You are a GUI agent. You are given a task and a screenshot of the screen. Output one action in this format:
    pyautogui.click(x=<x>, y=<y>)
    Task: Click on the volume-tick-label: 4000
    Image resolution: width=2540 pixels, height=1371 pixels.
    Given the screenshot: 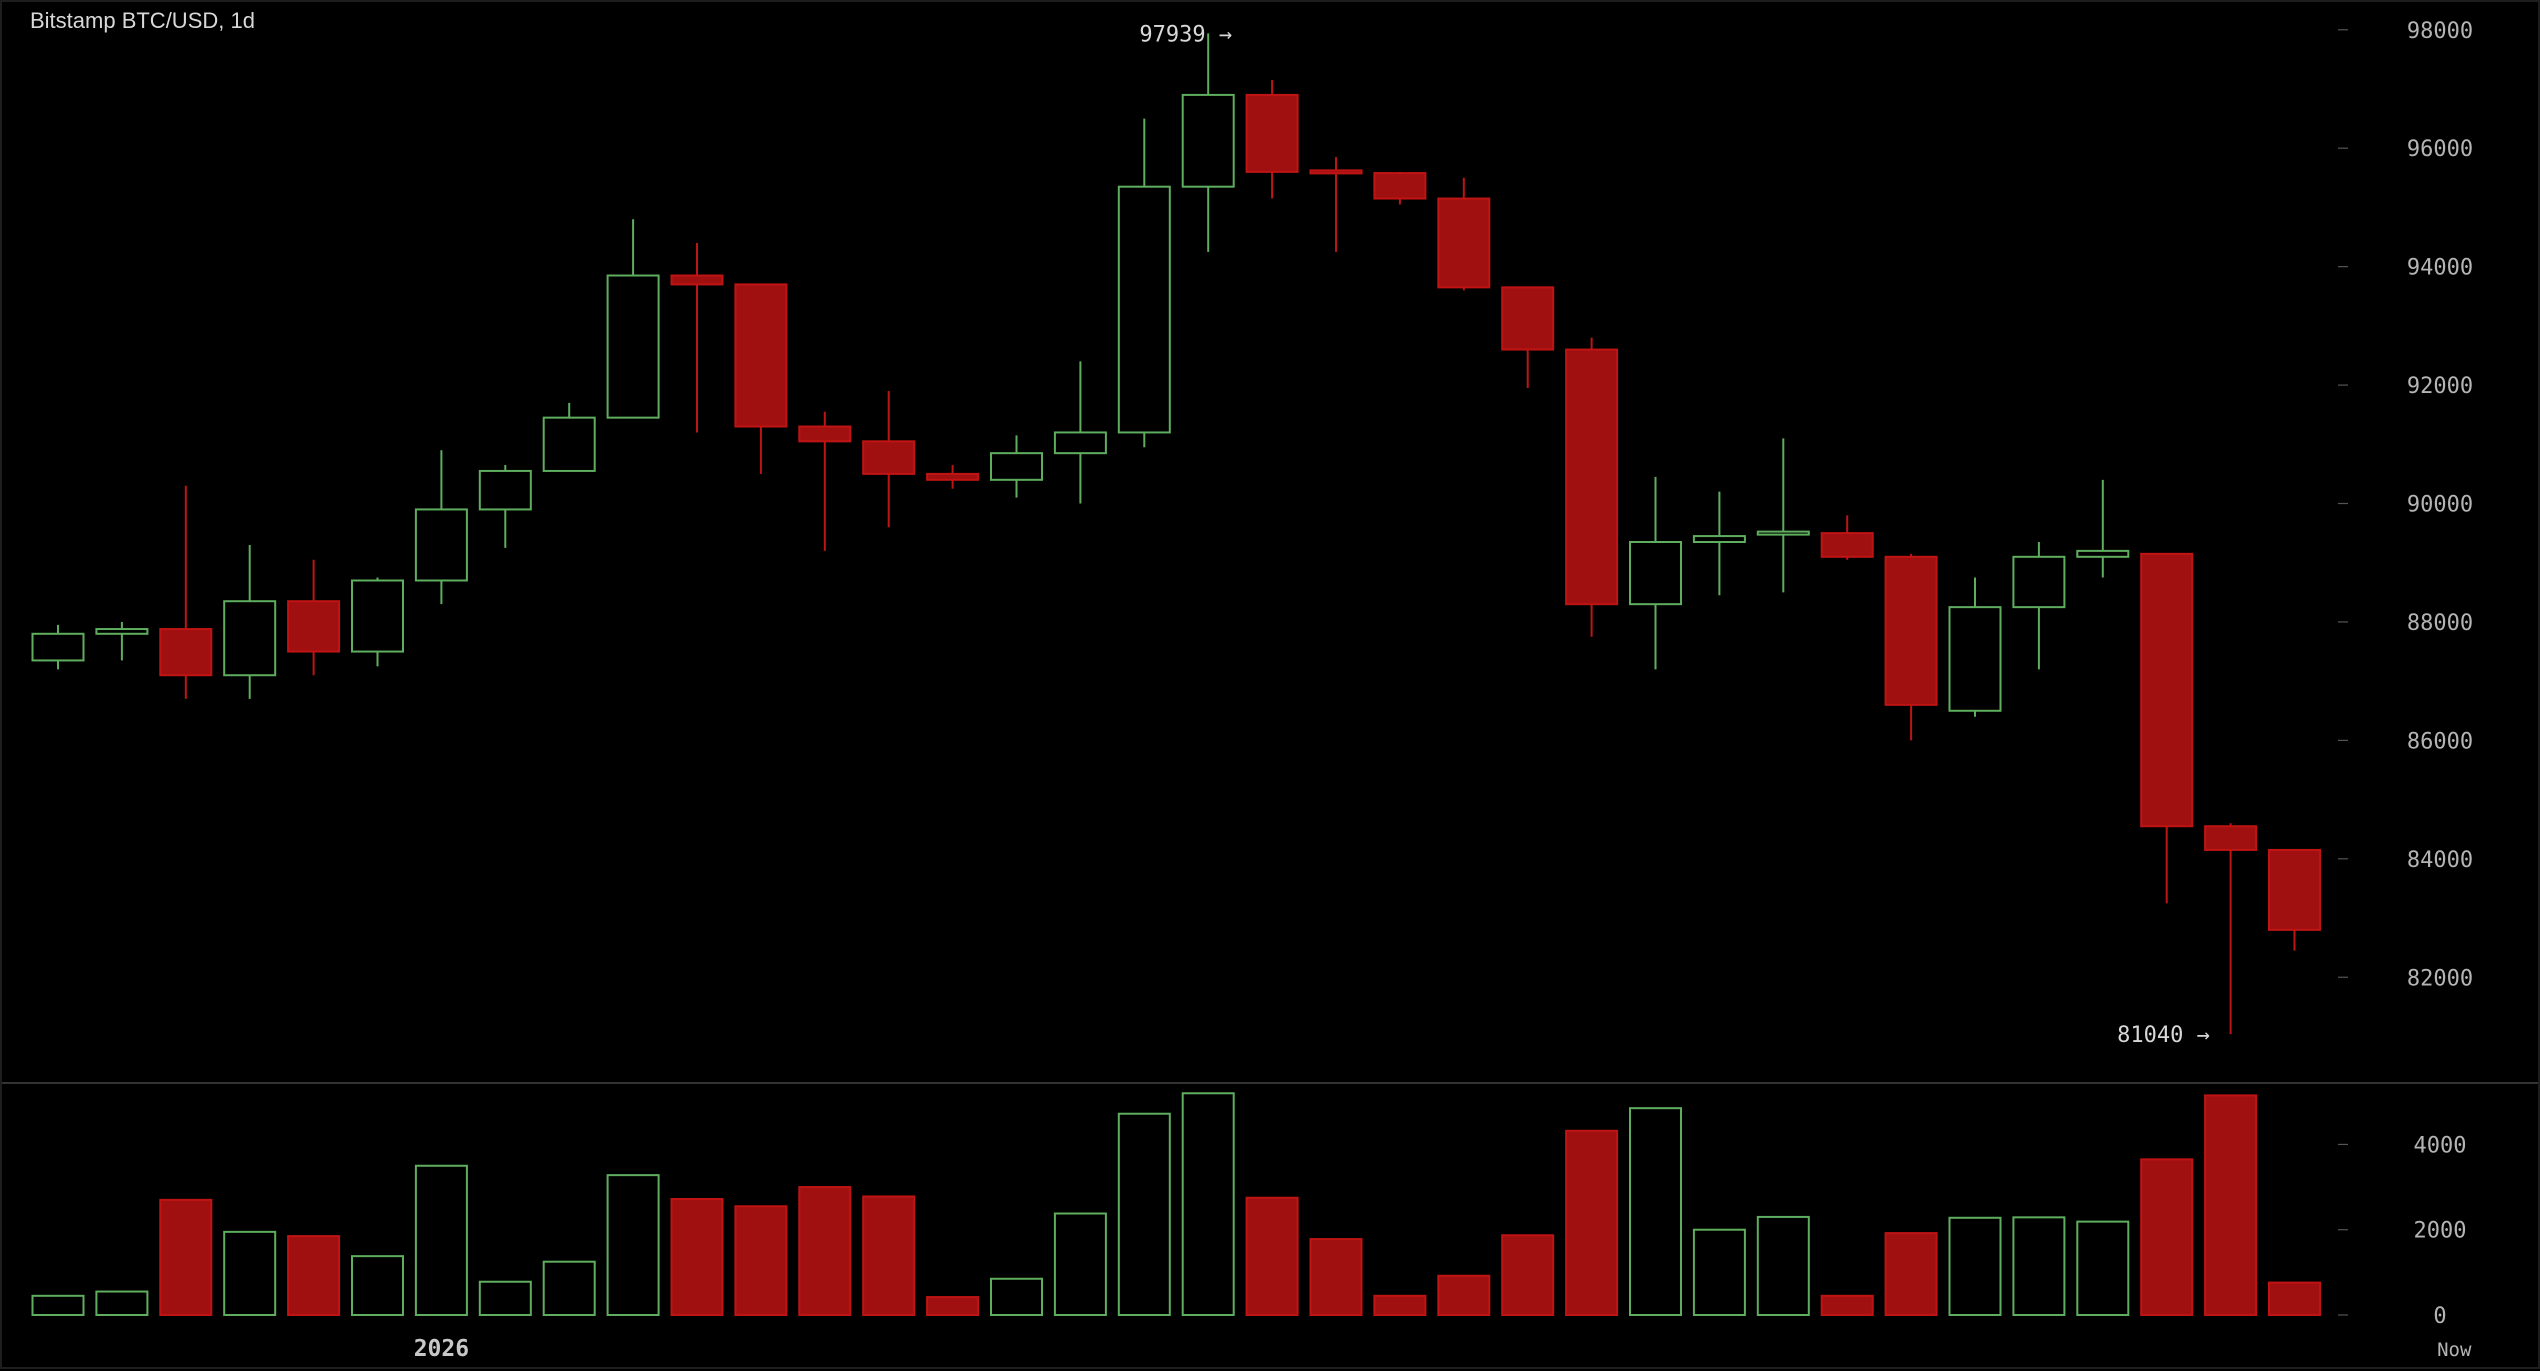 What is the action you would take?
    pyautogui.click(x=2440, y=1145)
    